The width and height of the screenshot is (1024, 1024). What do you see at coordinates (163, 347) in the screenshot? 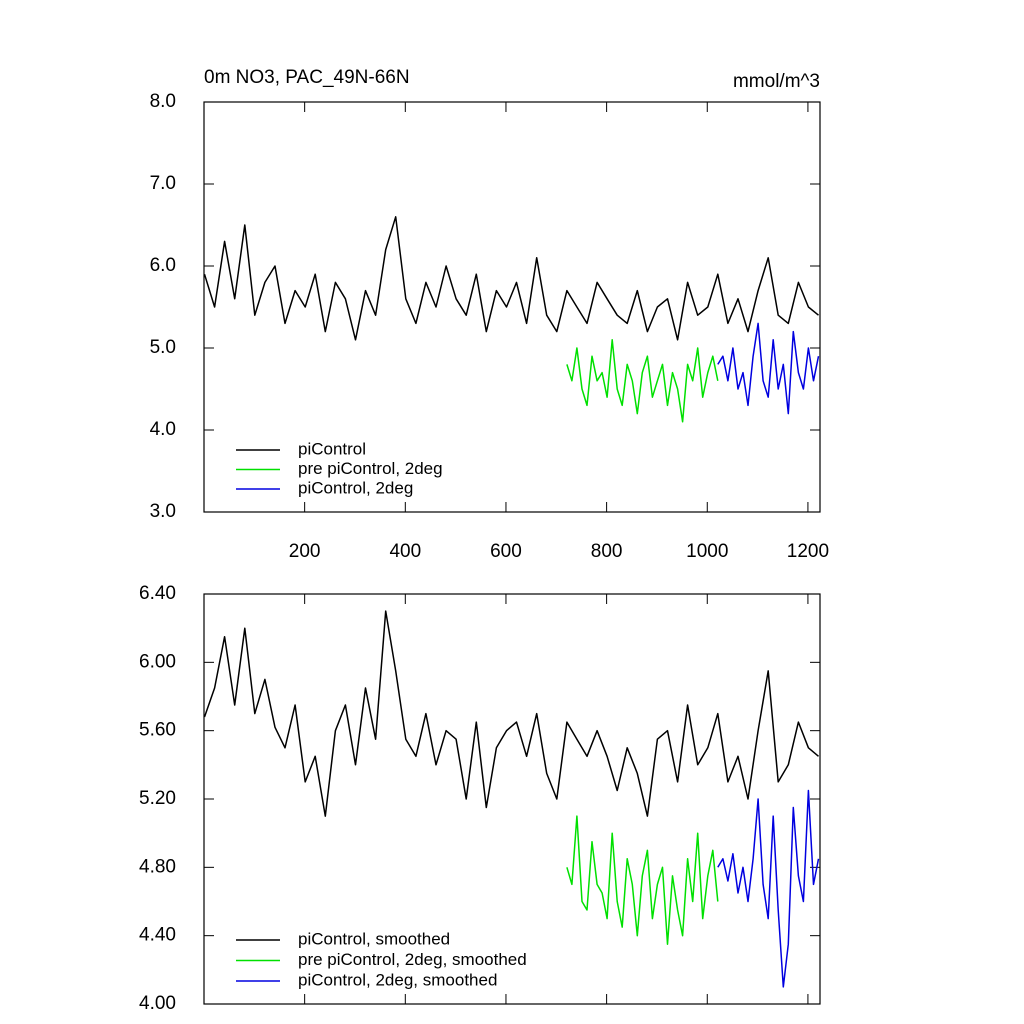
I see `y-tick-label: 5.0` at bounding box center [163, 347].